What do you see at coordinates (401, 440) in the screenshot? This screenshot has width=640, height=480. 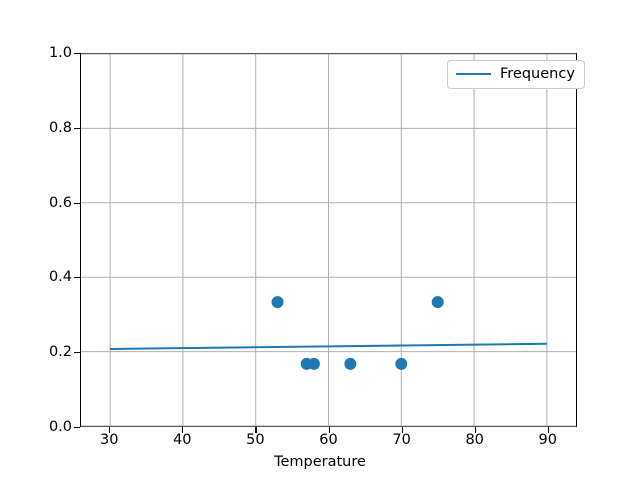 I see `x-tick-label: 70` at bounding box center [401, 440].